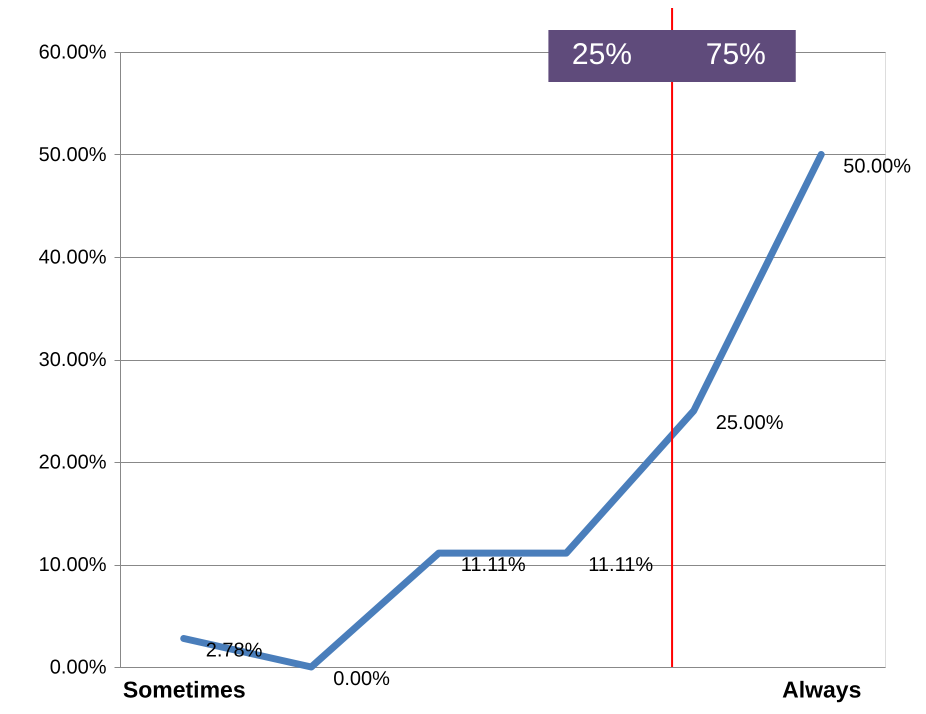 The width and height of the screenshot is (926, 714). I want to click on annotation: 25%, so click(602, 54).